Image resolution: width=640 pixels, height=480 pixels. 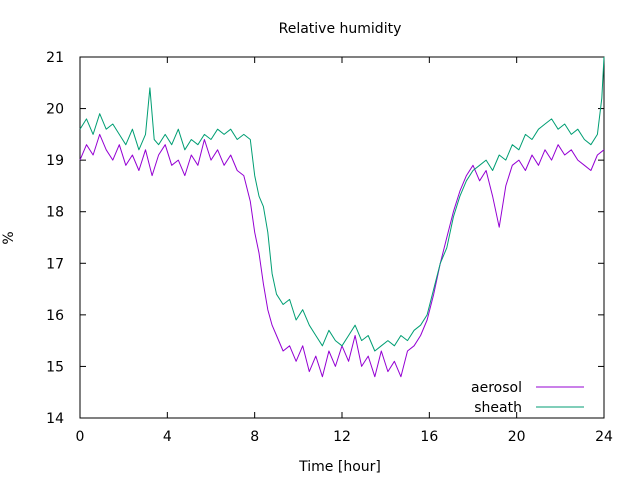 What do you see at coordinates (167, 437) in the screenshot?
I see `x-tick-label: 4` at bounding box center [167, 437].